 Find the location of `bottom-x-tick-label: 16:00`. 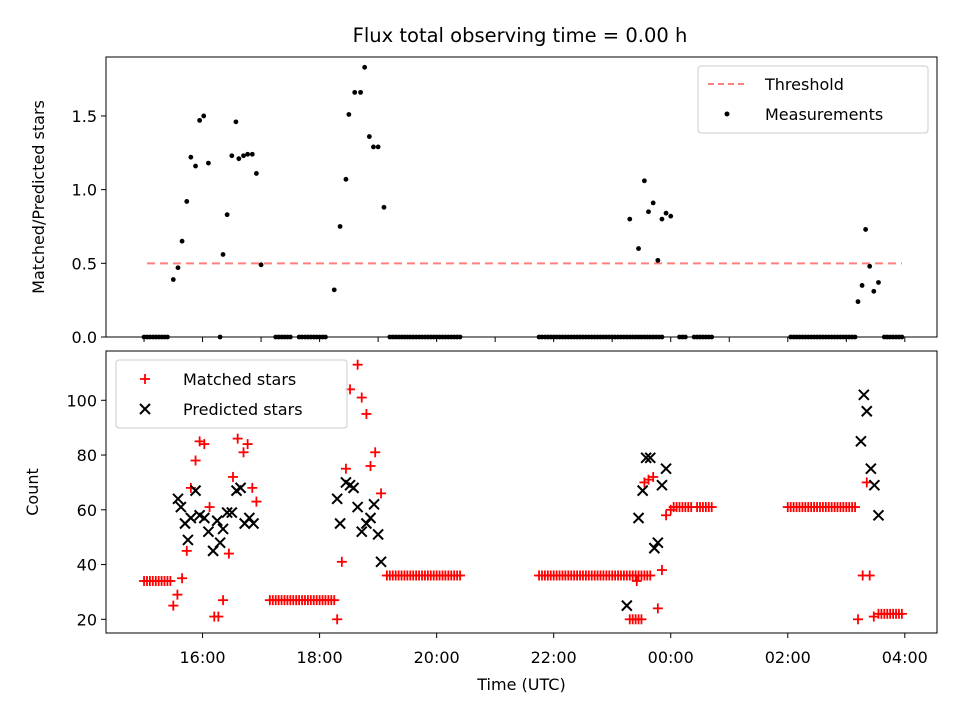

bottom-x-tick-label: 16:00 is located at coordinates (203, 657).